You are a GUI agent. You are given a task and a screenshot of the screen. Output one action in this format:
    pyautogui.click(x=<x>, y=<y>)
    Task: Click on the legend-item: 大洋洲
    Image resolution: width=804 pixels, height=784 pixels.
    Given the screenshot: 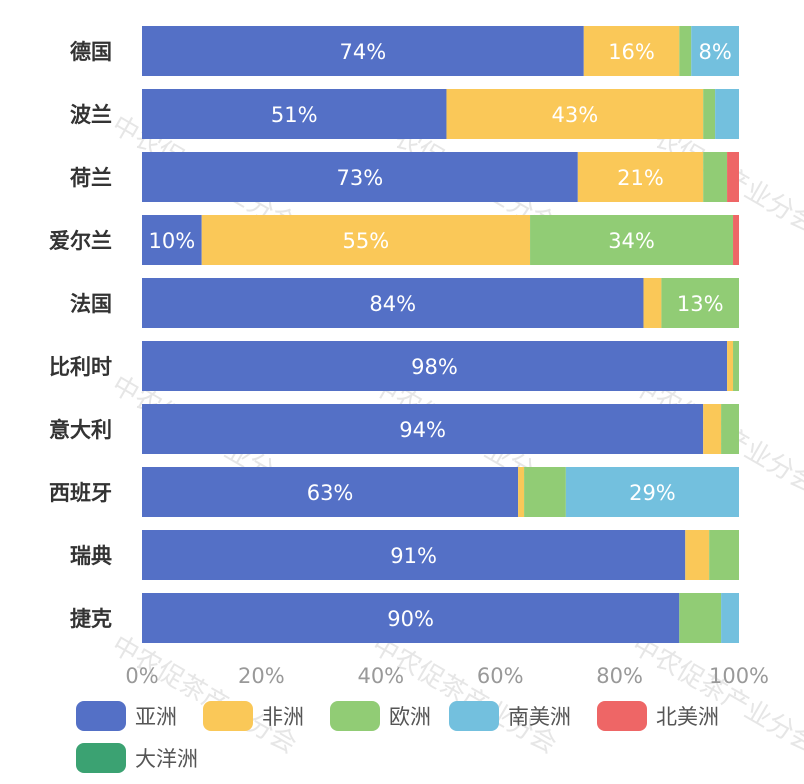 What is the action you would take?
    pyautogui.click(x=137, y=758)
    